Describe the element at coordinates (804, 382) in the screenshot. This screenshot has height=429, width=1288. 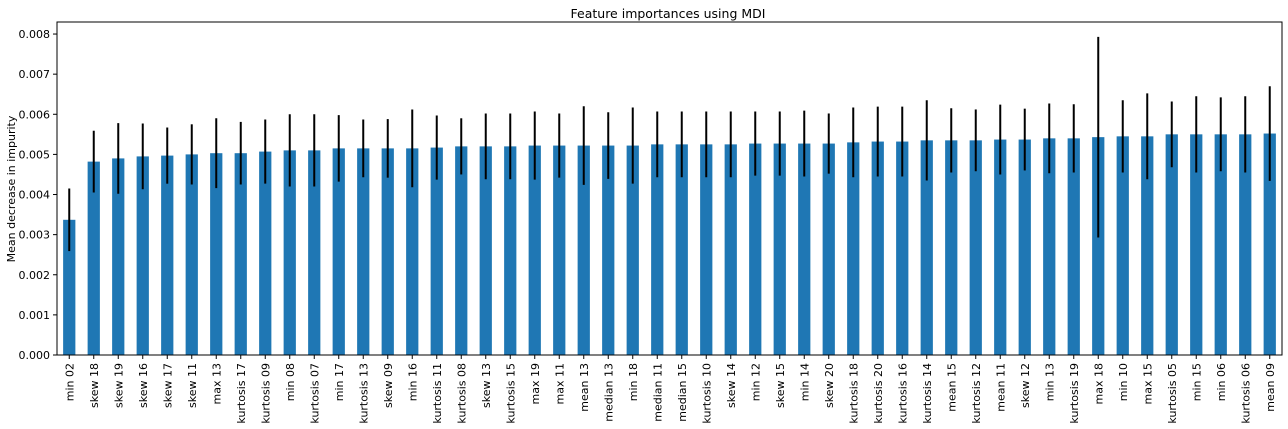
I see `x-tick-label: min 14` at that location.